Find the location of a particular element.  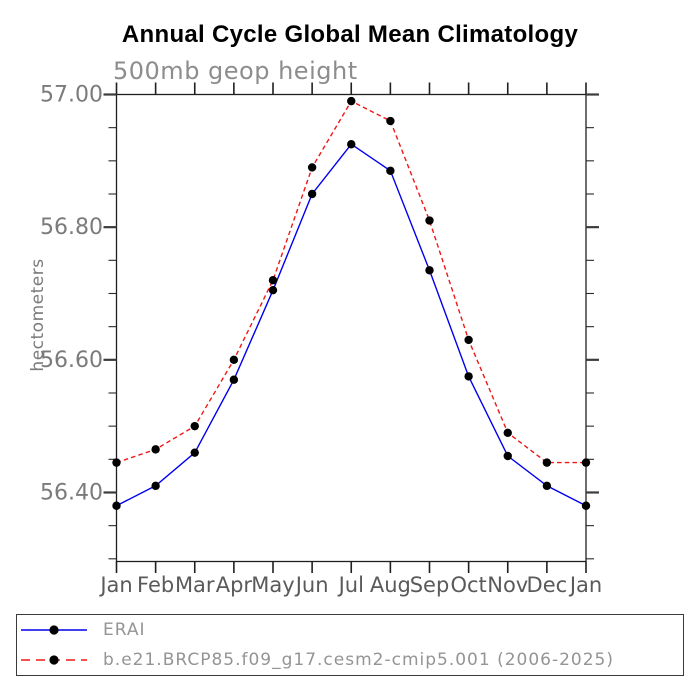

data-point-s0-Aug is located at coordinates (390, 170).